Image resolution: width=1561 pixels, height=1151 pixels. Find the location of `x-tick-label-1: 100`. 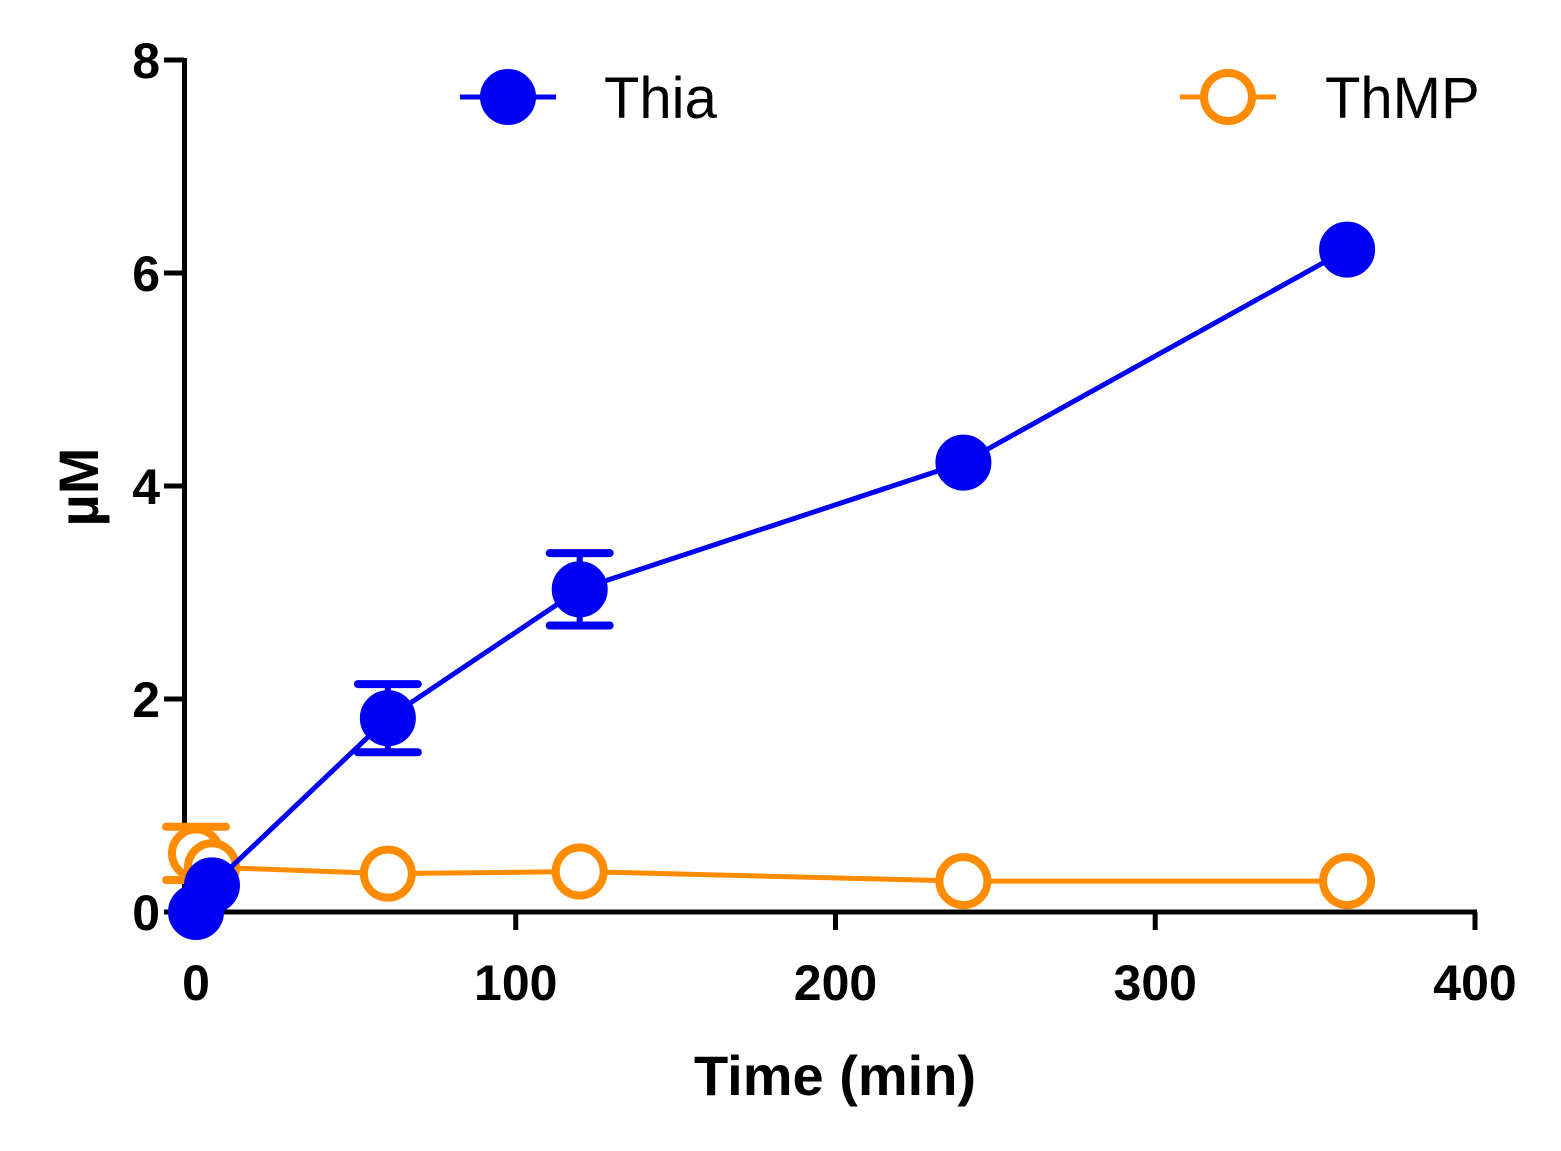

x-tick-label-1: 100 is located at coordinates (515, 983).